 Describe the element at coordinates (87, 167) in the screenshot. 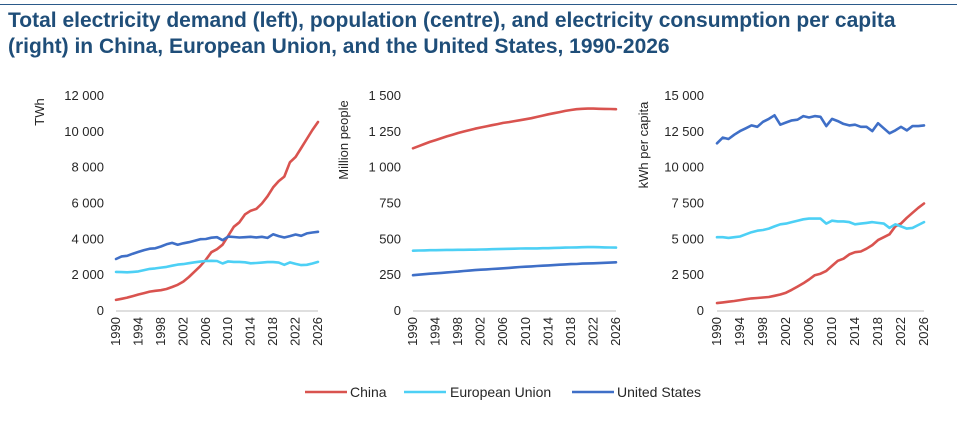

I see `y-tick-label: 8 000` at that location.